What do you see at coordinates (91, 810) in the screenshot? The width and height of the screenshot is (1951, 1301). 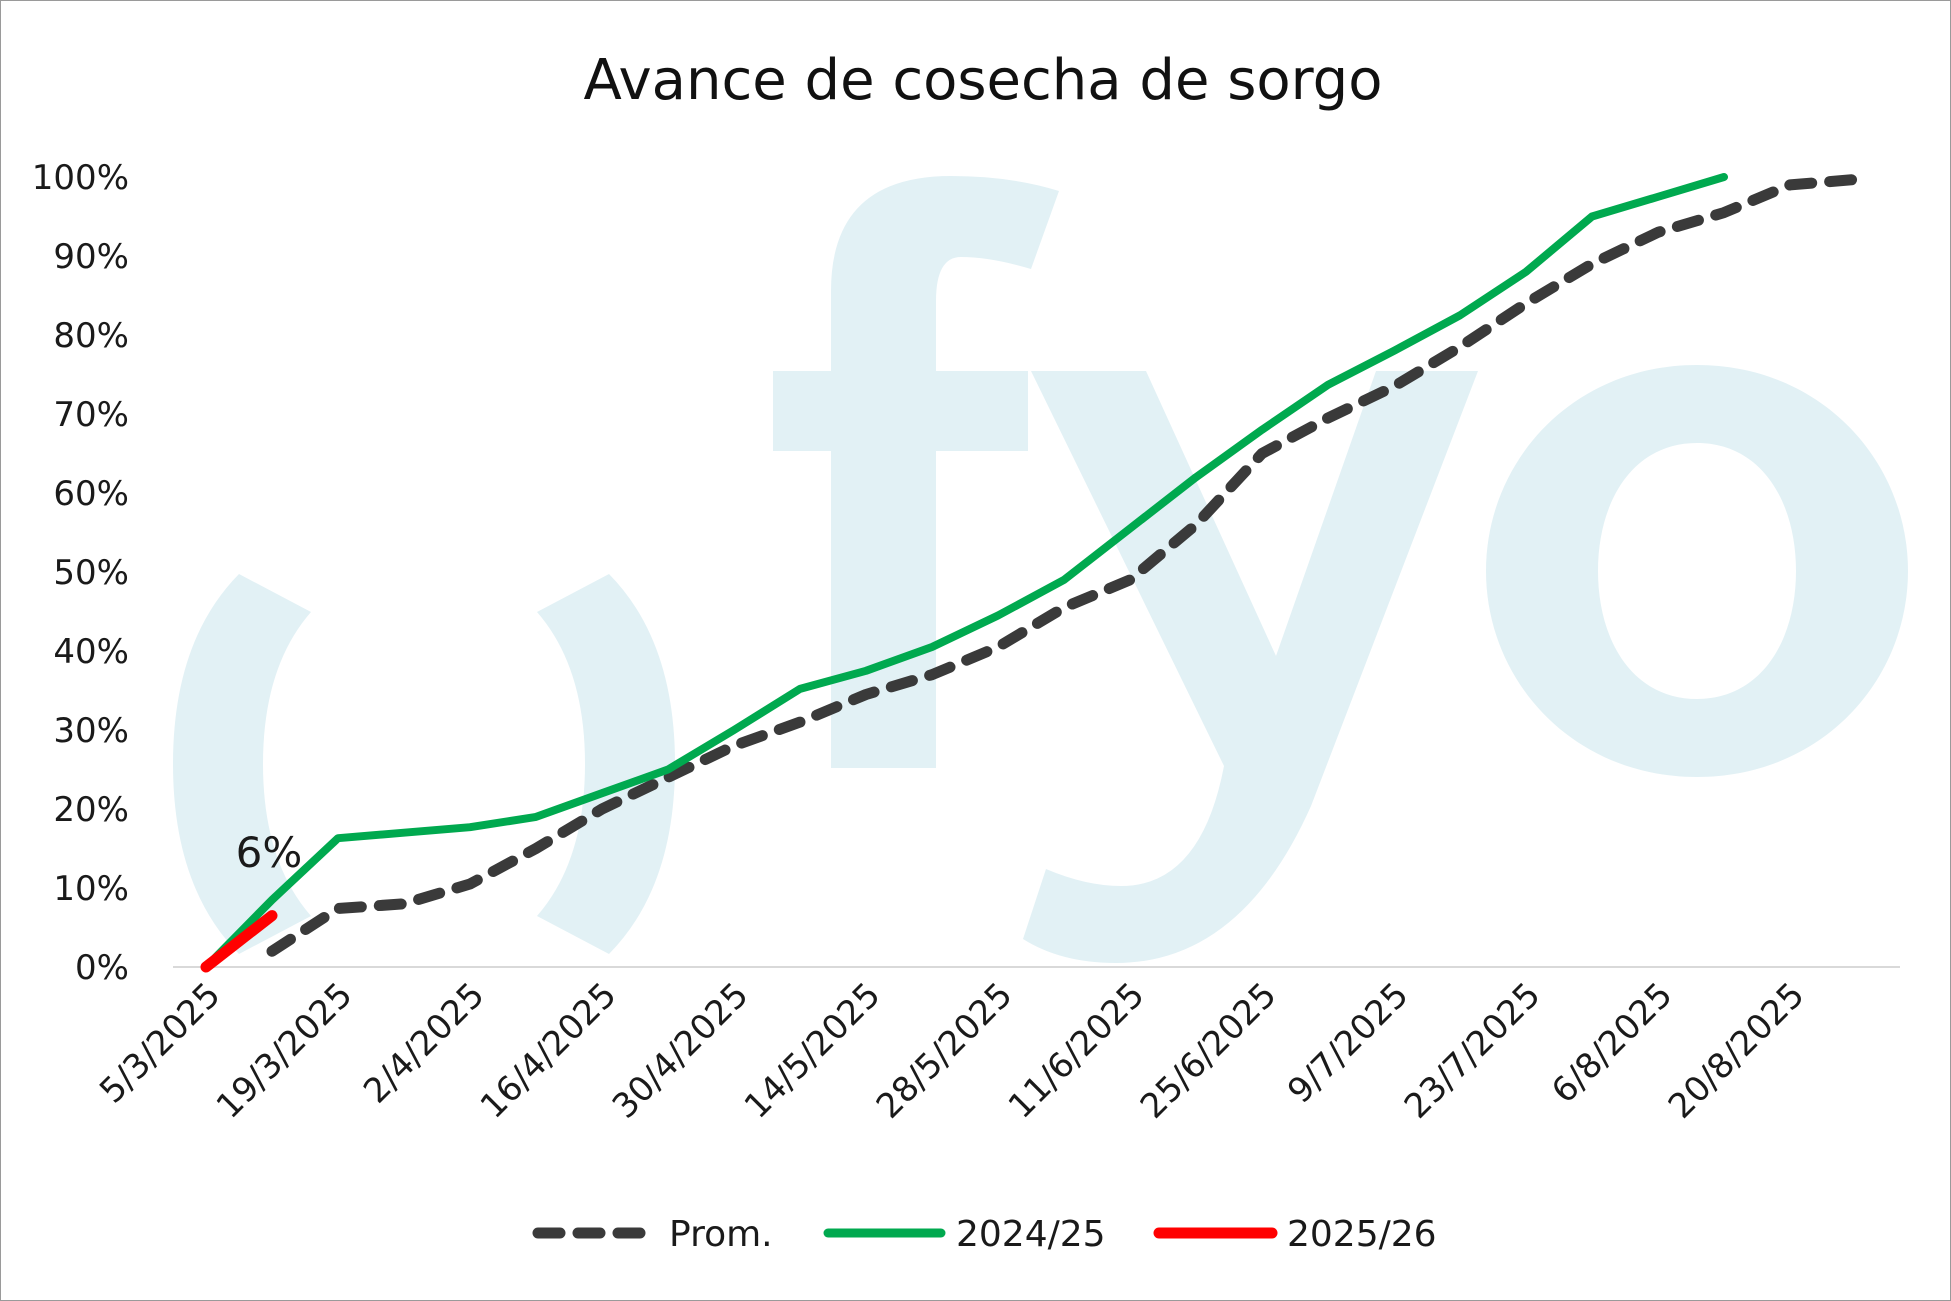 I see `y-tick-label: 20%` at bounding box center [91, 810].